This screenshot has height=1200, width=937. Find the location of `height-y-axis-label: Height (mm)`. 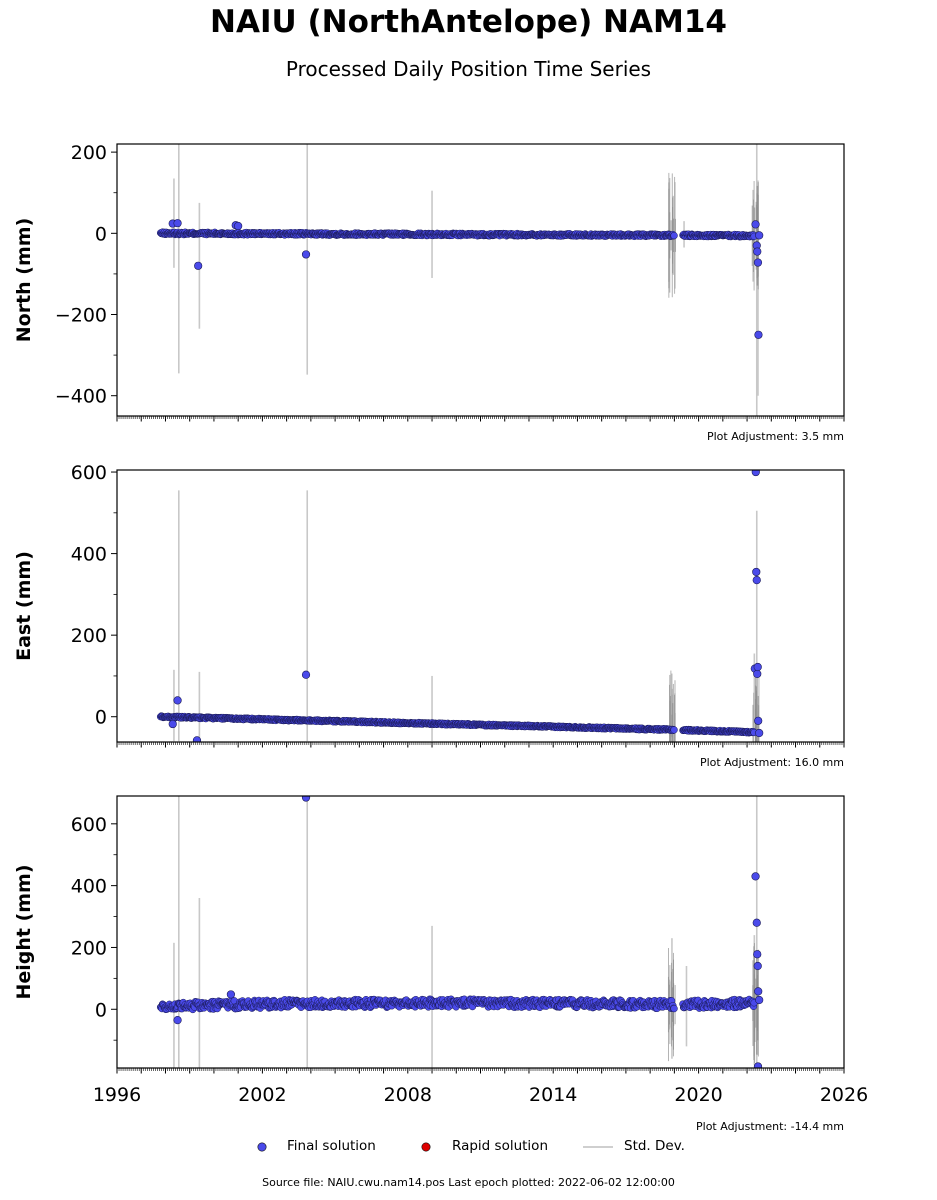

height-y-axis-label: Height (mm) is located at coordinates (24, 931).